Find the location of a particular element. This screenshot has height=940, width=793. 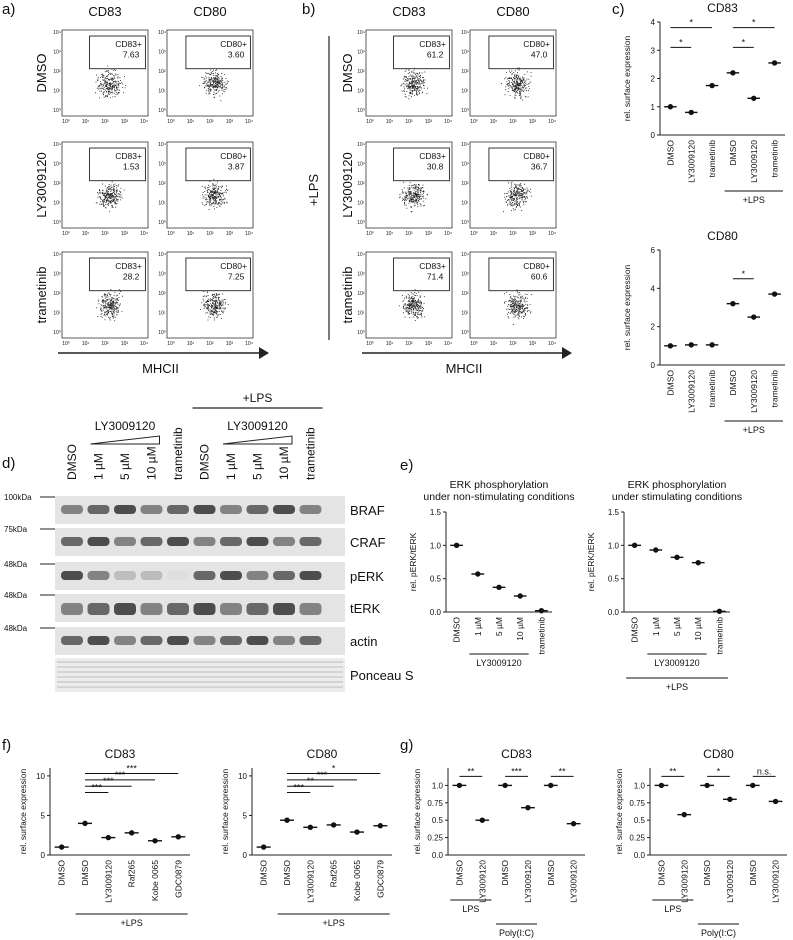

gate-value: 3.60 is located at coordinates (236, 55).